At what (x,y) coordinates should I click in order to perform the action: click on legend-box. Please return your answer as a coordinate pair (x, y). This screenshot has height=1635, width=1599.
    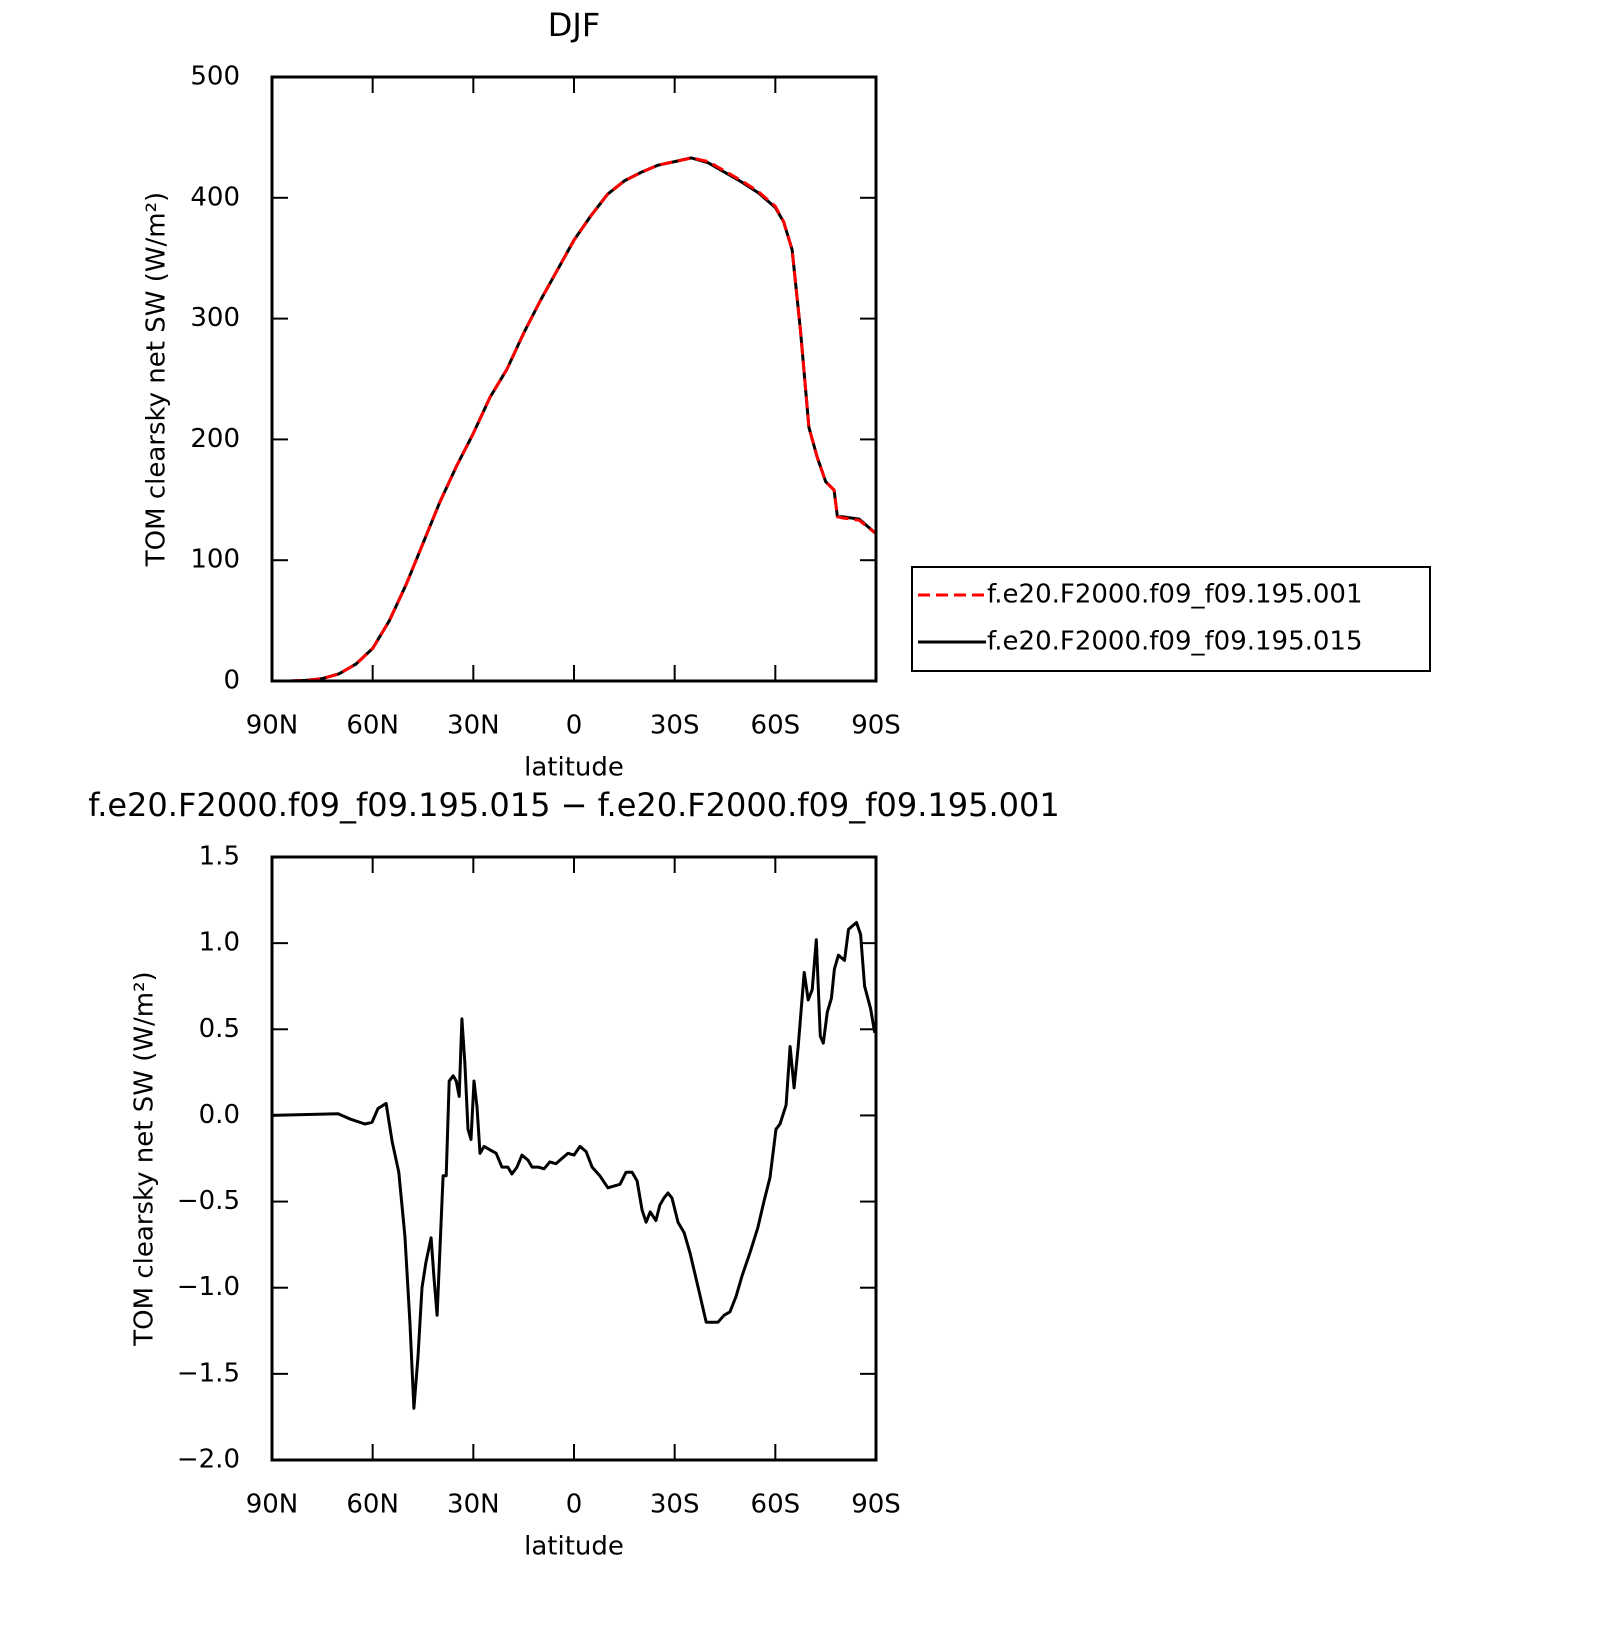
    Looking at the image, I should click on (1171, 619).